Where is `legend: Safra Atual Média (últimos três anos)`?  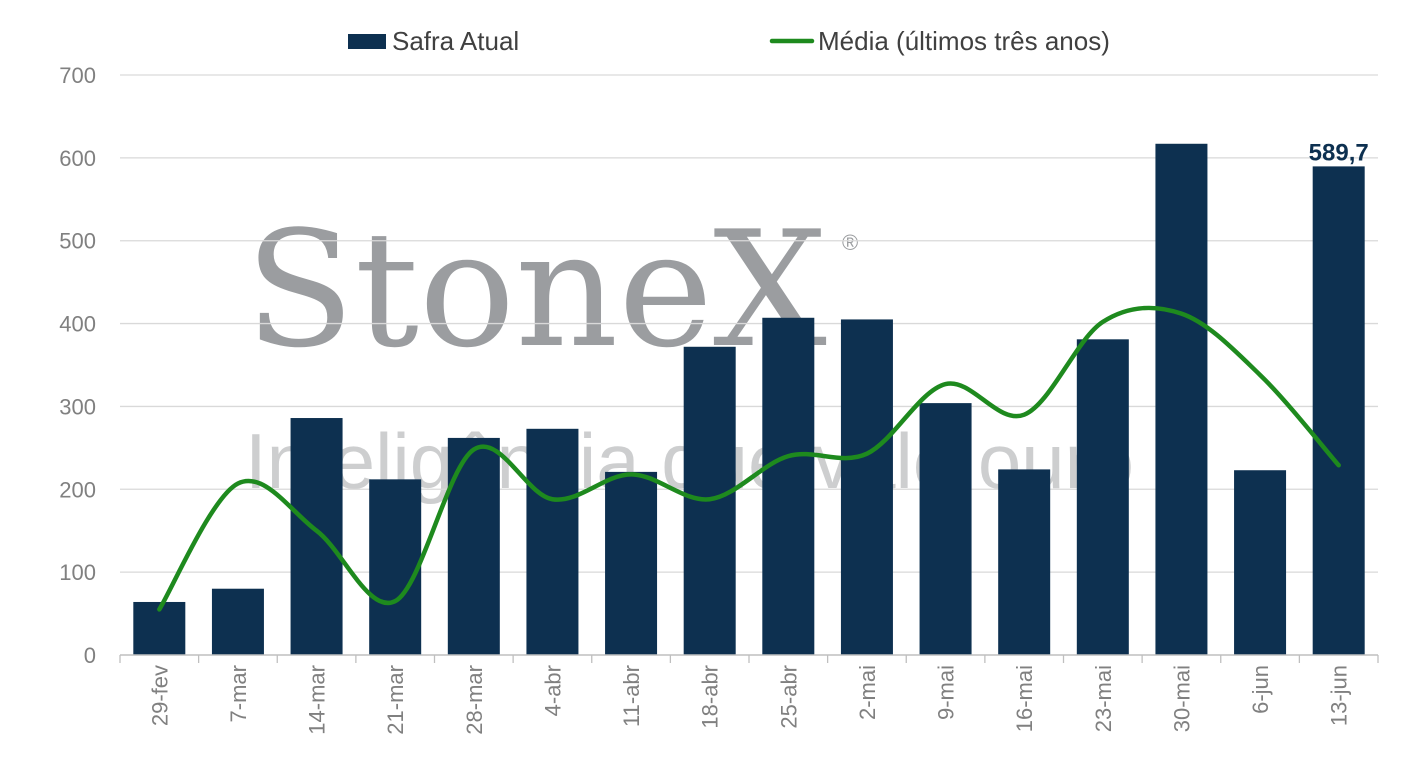
legend: Safra Atual Média (últimos três anos) is located at coordinates (729, 41).